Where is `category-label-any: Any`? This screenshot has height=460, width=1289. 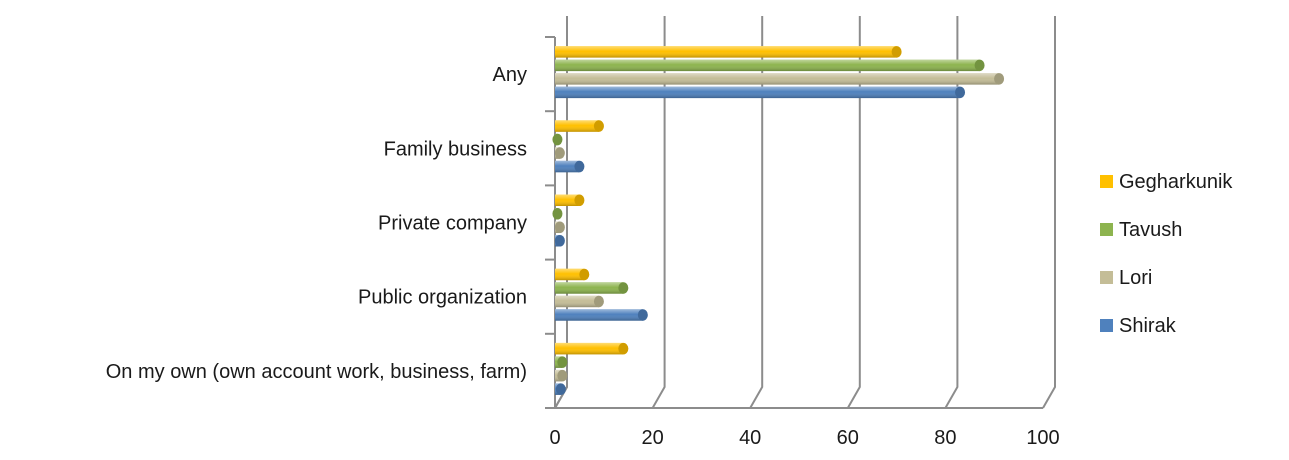
category-label-any: Any is located at coordinates (510, 75).